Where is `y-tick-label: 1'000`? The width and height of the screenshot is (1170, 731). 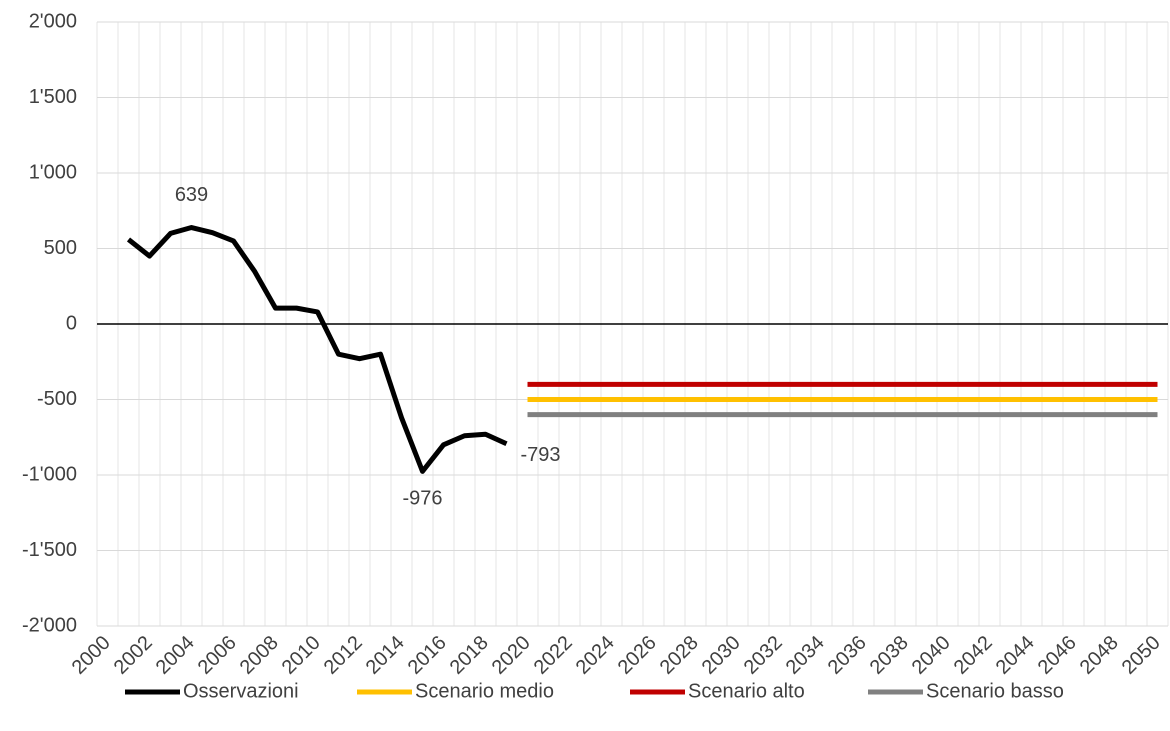 y-tick-label: 1'000 is located at coordinates (53, 172).